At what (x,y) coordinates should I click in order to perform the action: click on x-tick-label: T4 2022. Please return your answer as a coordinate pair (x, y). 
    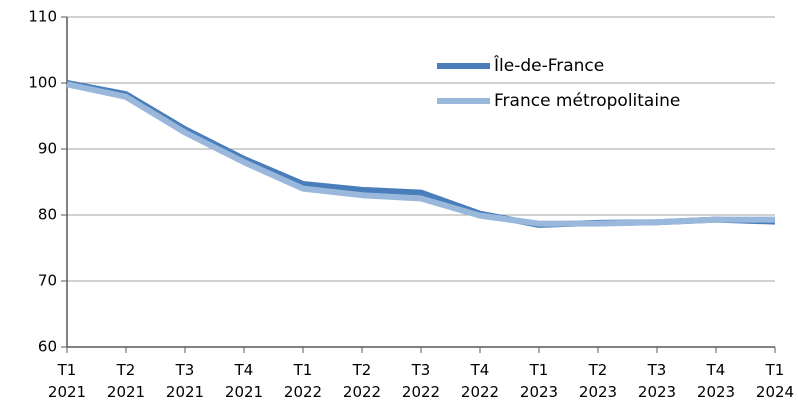
    Looking at the image, I should click on (480, 381).